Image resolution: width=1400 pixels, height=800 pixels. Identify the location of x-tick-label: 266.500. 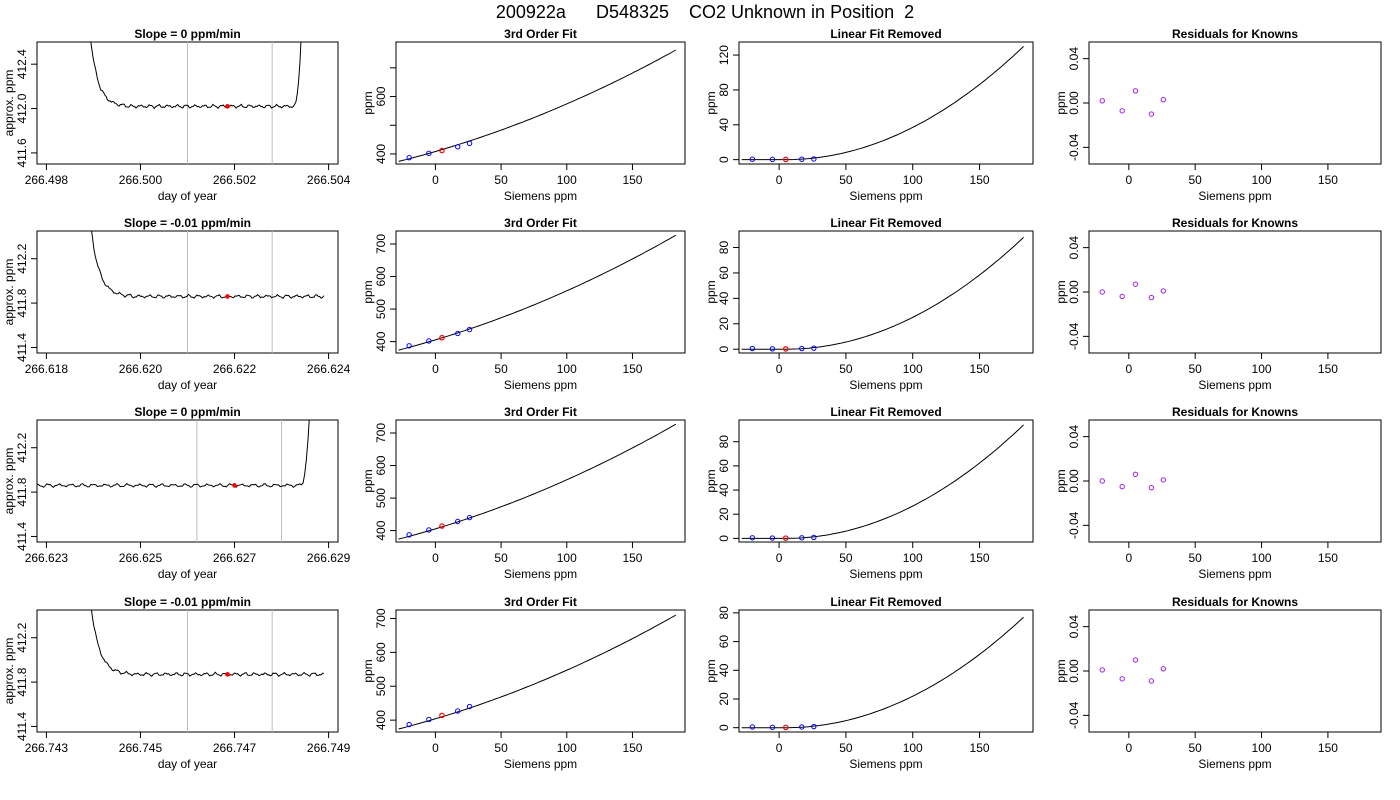
(141, 180).